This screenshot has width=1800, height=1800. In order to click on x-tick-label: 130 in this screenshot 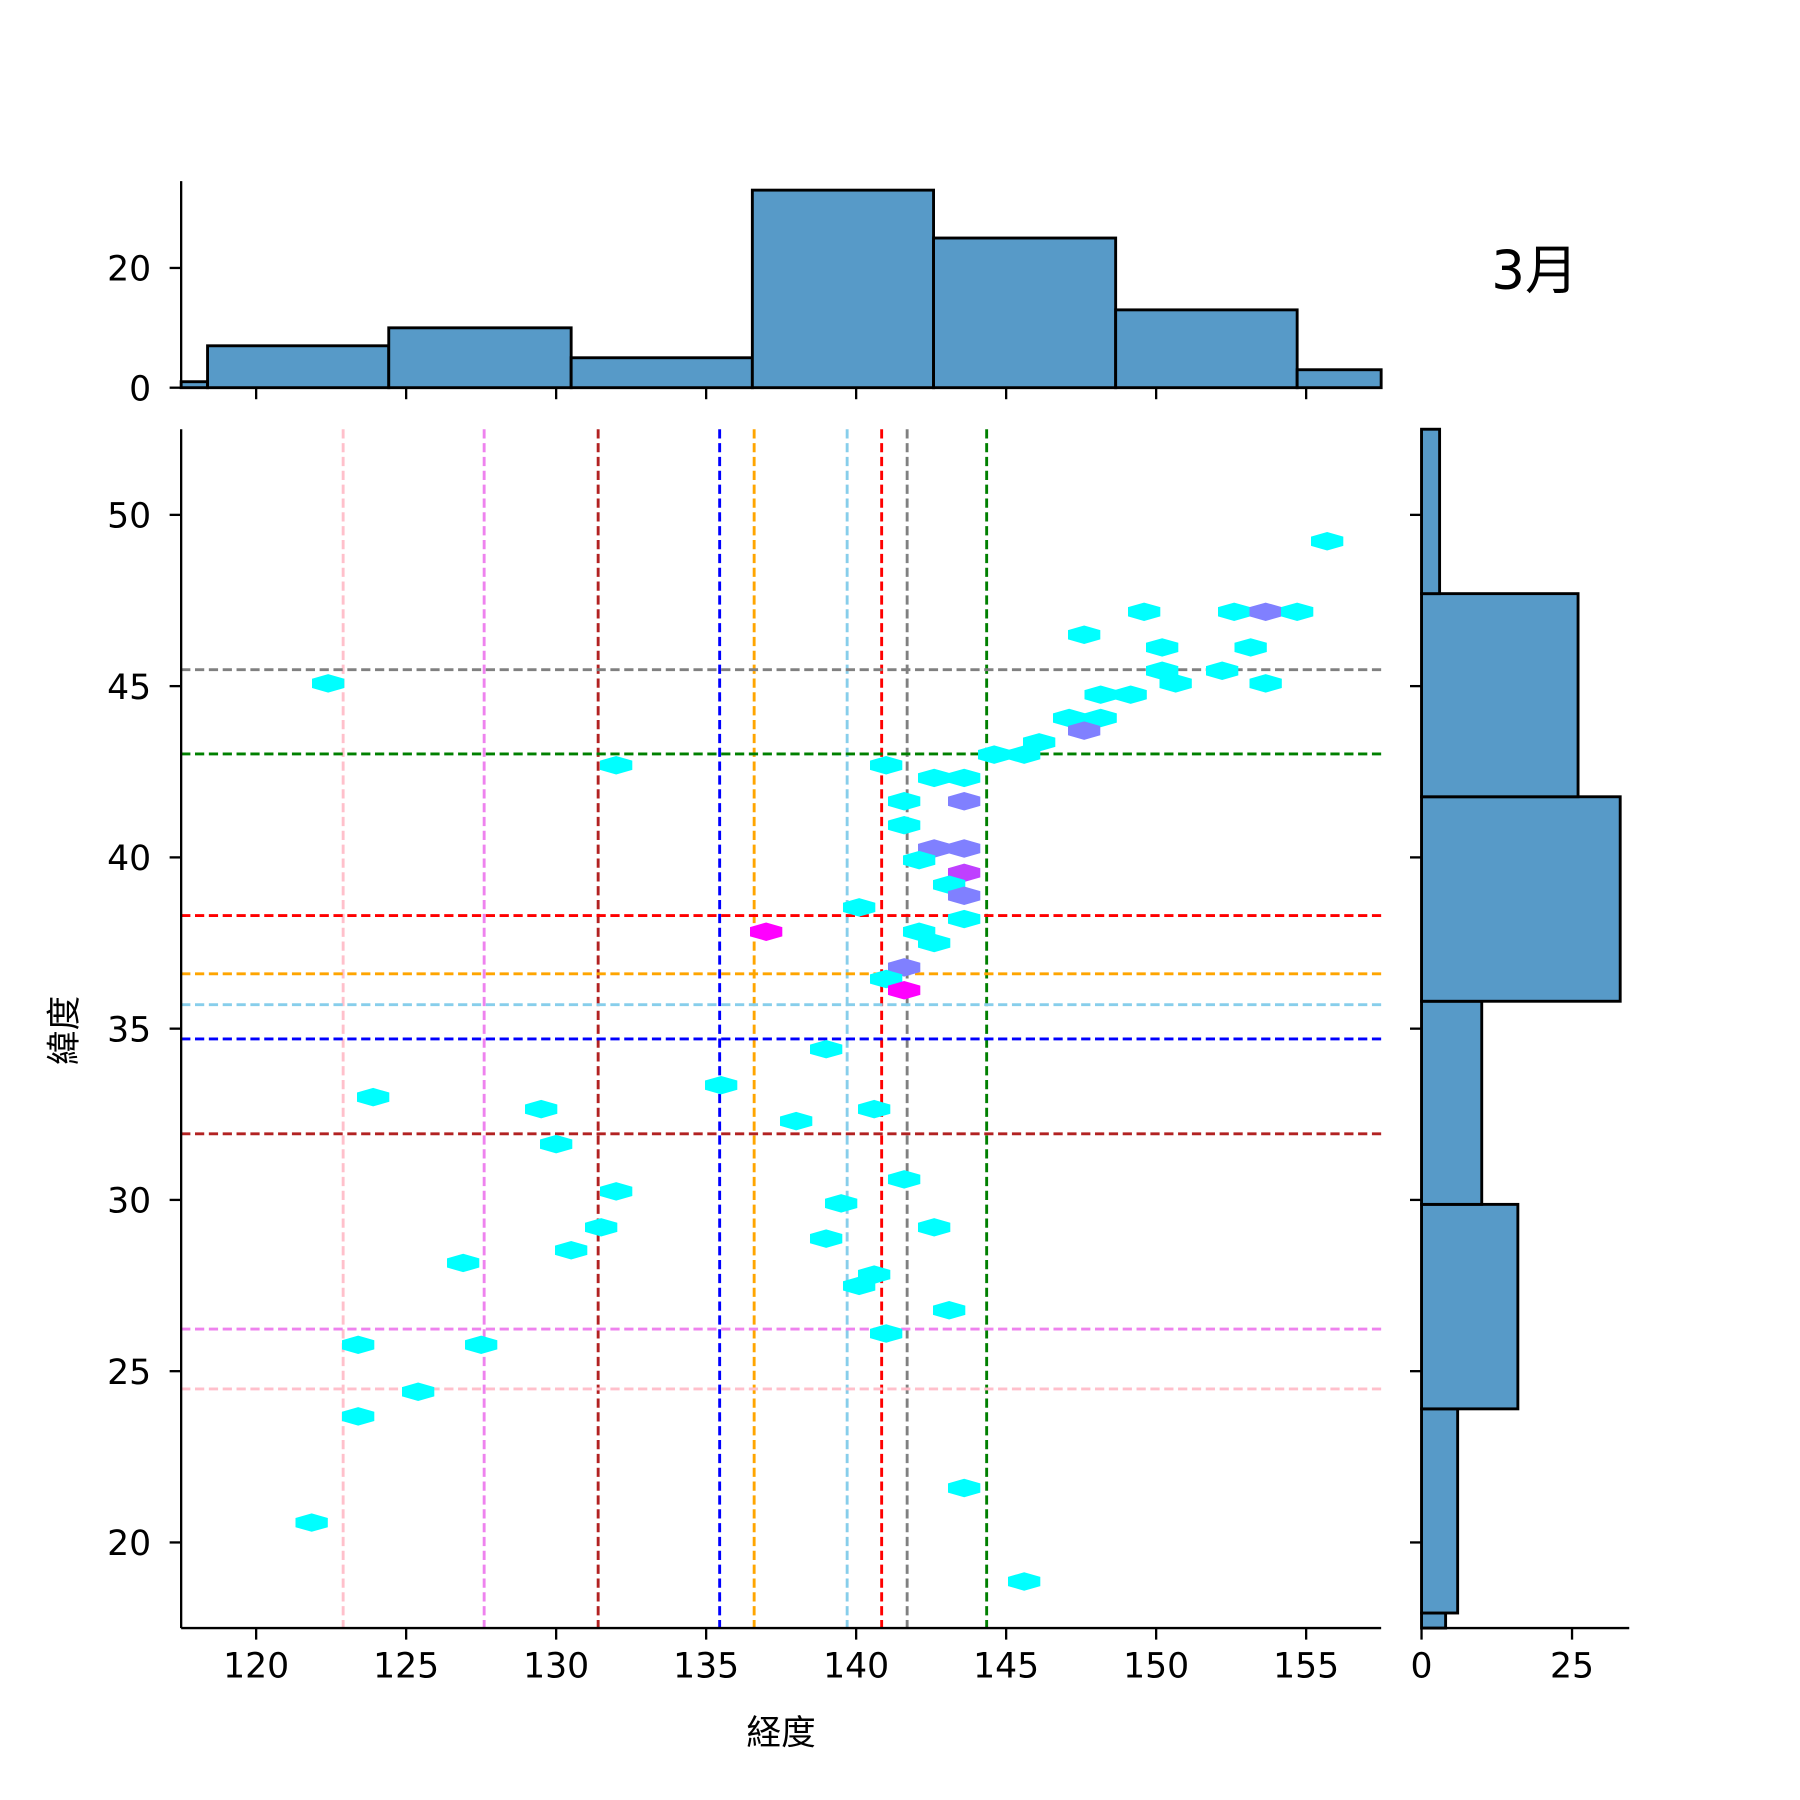, I will do `click(556, 1667)`.